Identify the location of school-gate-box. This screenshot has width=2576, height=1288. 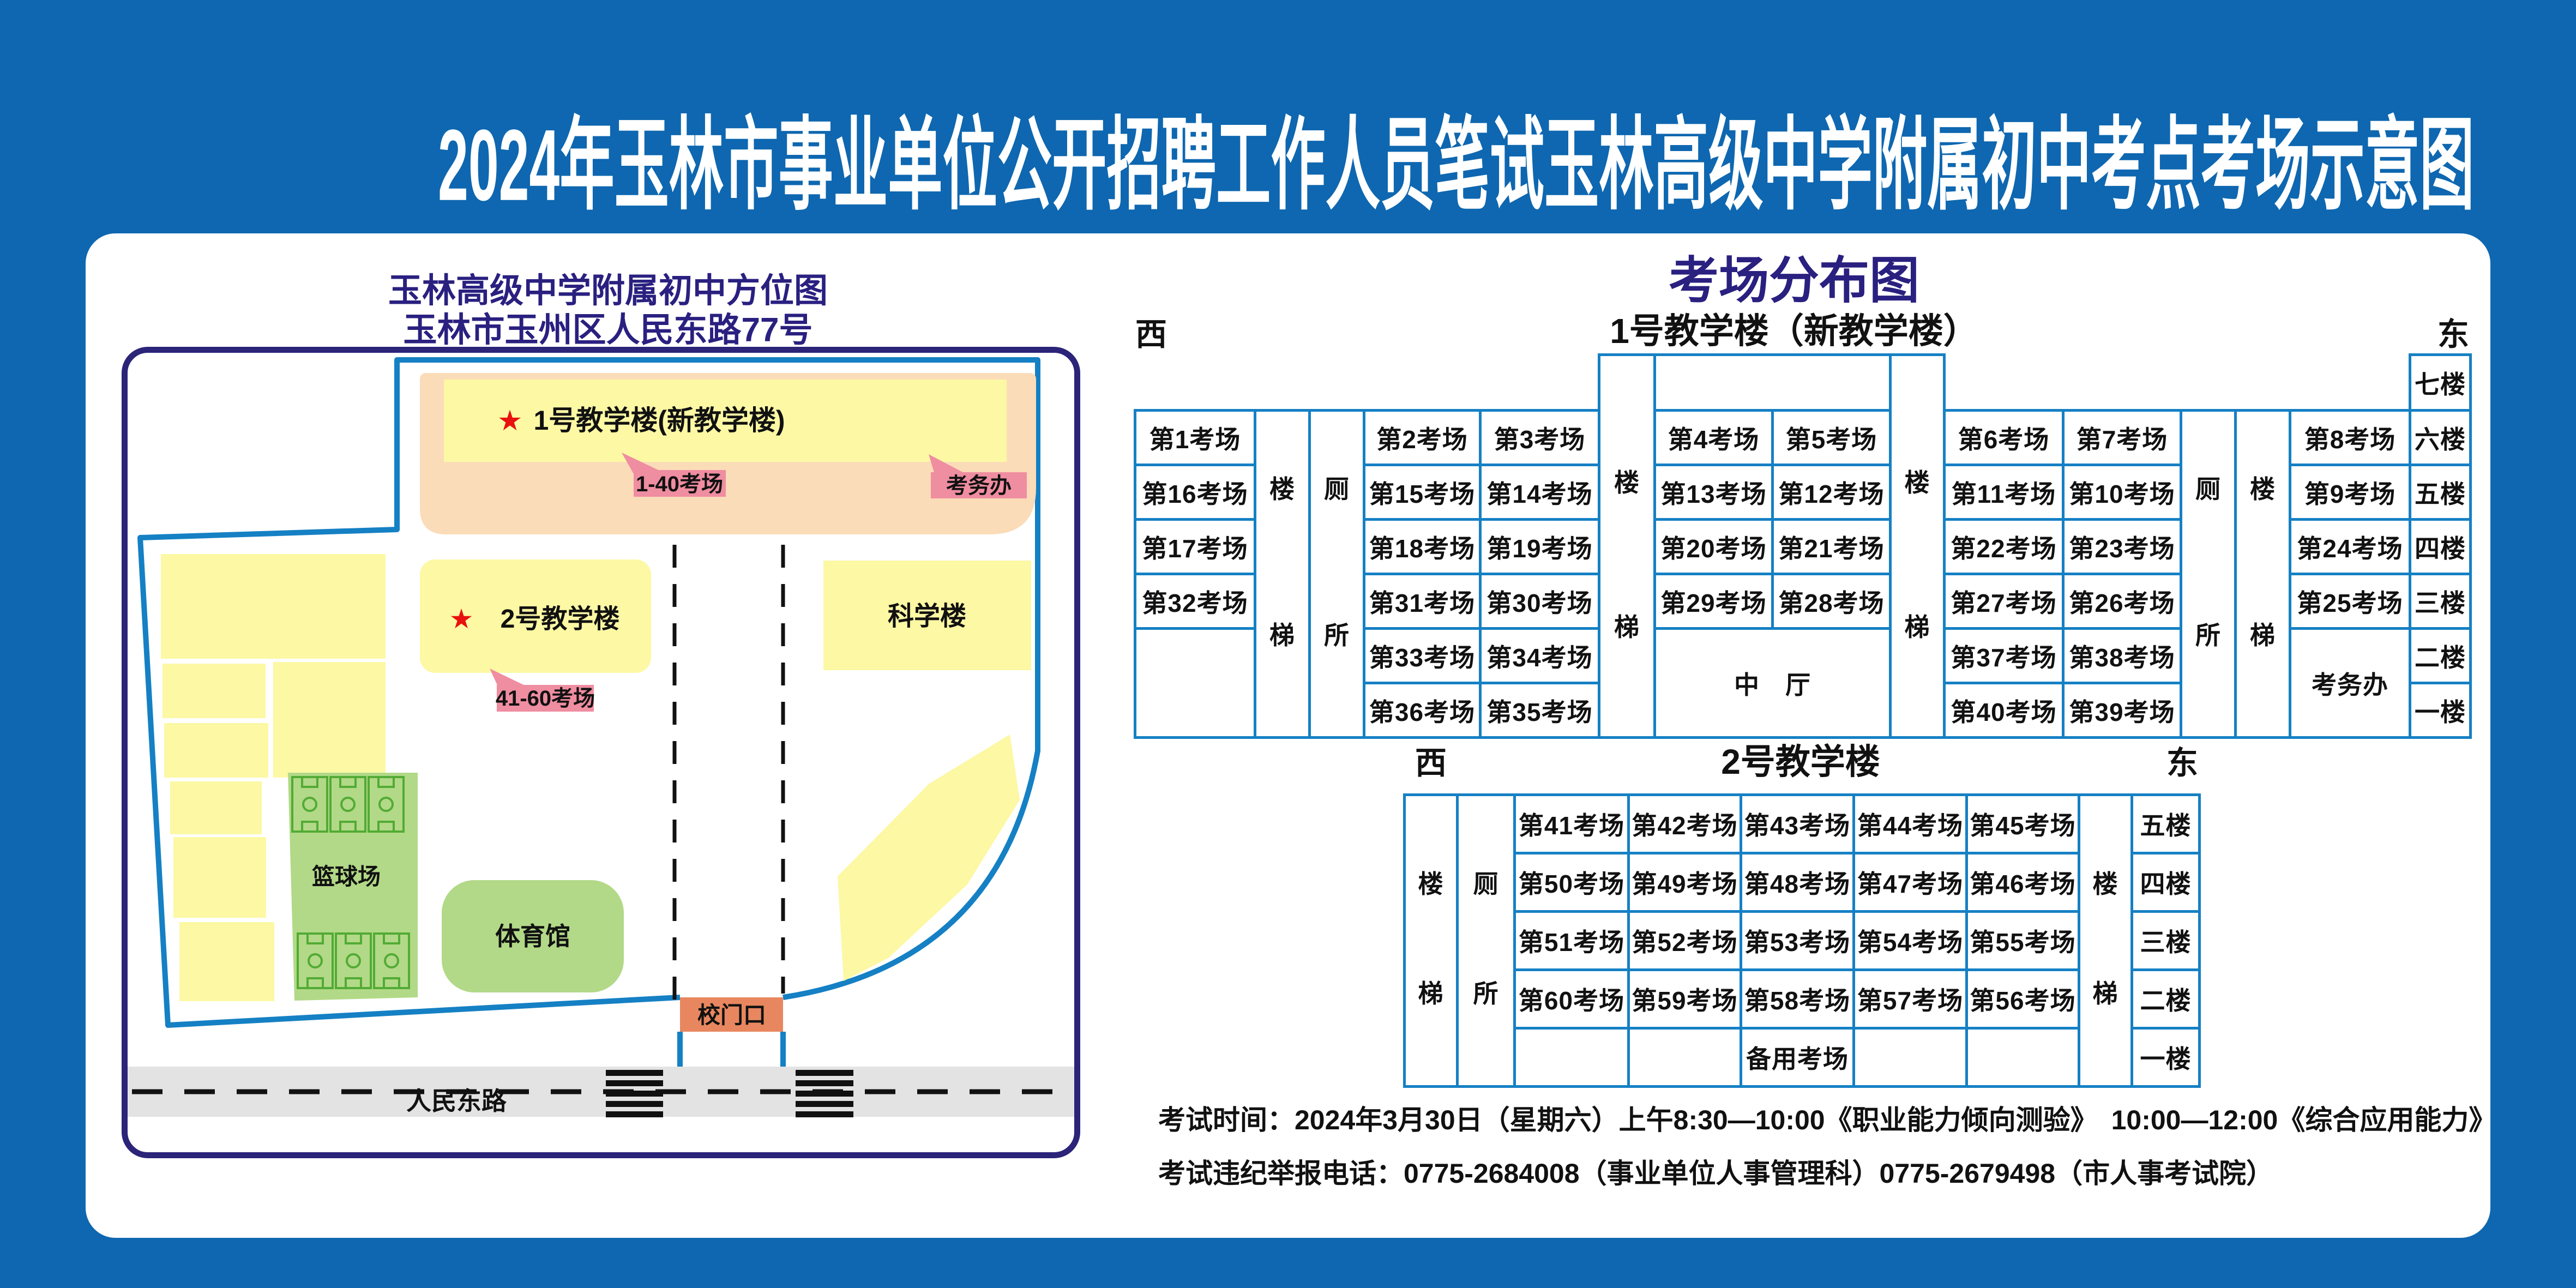
(731, 1014).